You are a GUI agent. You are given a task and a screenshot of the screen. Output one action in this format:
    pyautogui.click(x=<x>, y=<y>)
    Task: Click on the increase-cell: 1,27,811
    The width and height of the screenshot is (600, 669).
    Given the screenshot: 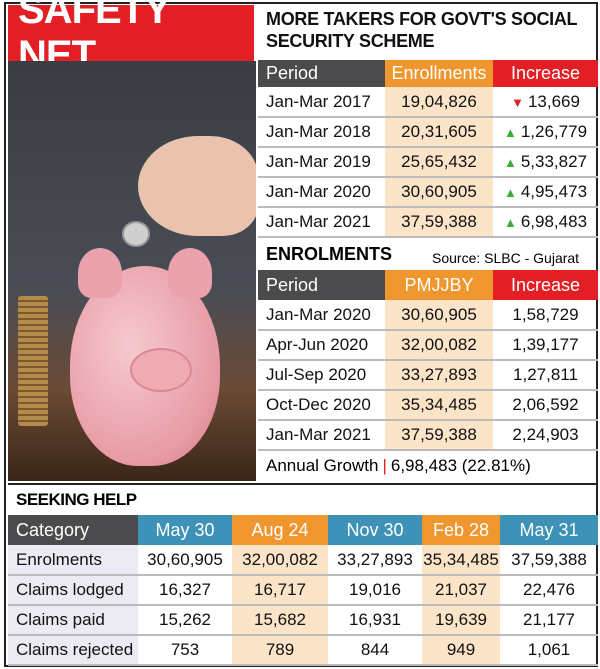 What is the action you would take?
    pyautogui.click(x=545, y=375)
    